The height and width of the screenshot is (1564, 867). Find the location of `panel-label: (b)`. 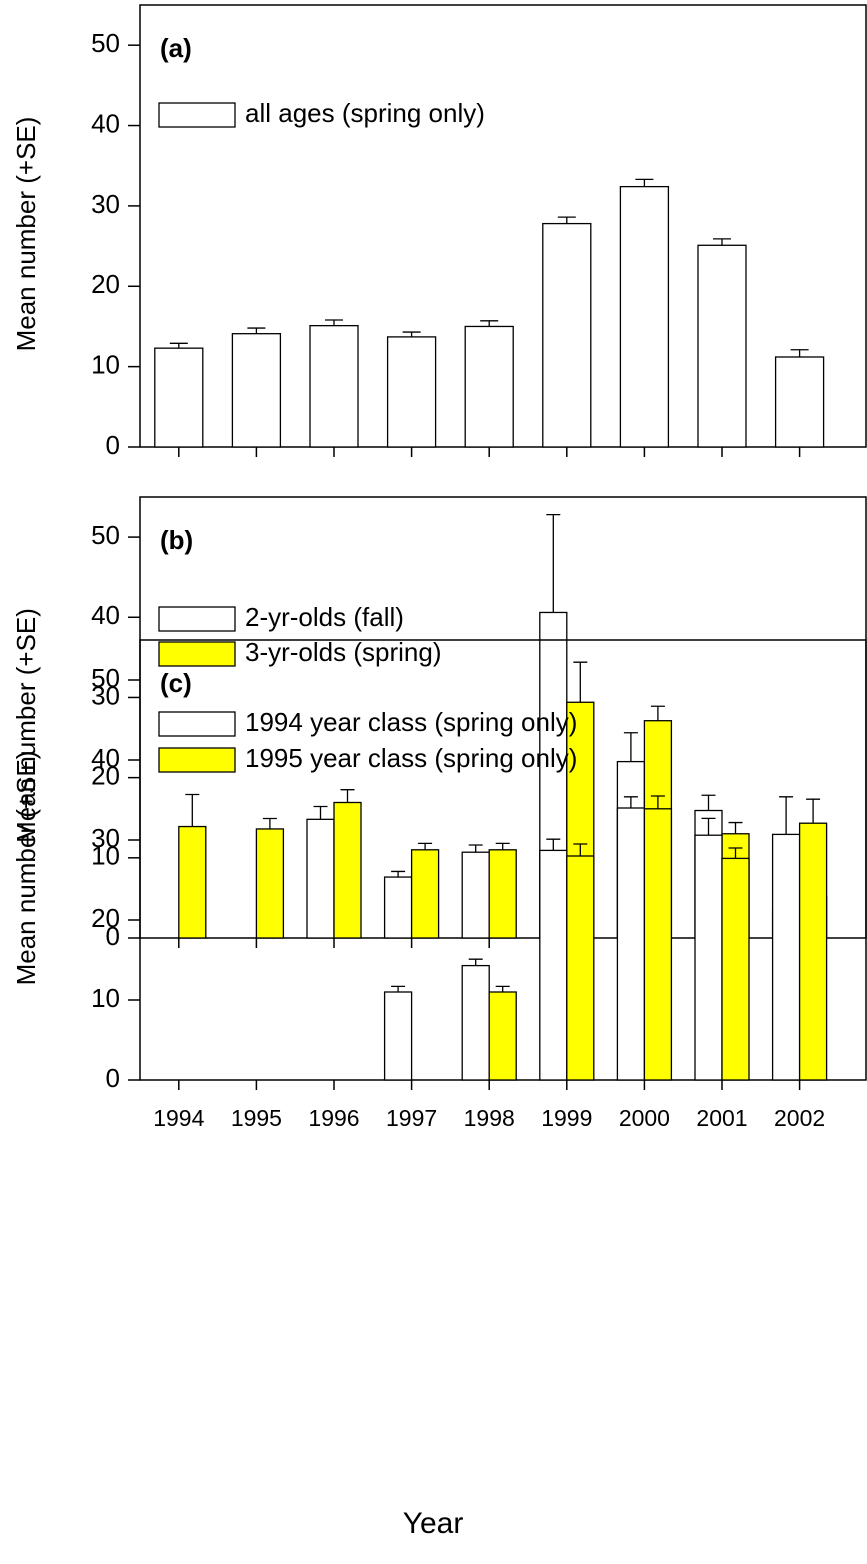

panel-label: (b) is located at coordinates (176, 540).